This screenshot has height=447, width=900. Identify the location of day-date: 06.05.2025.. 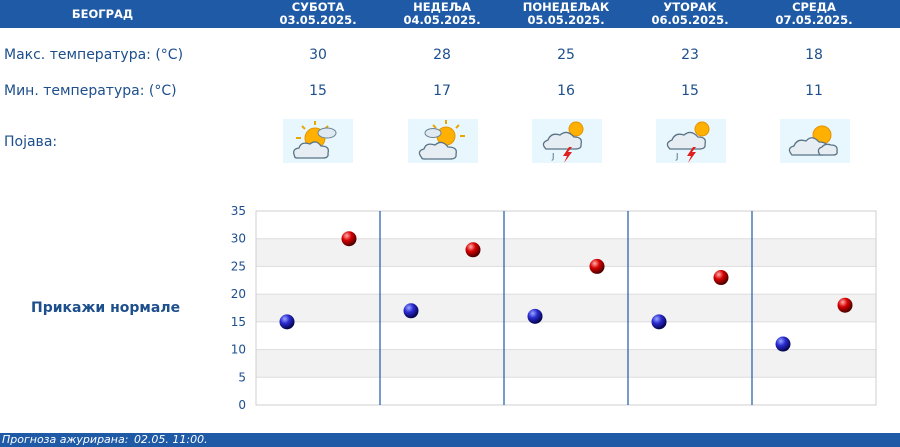
(690, 20).